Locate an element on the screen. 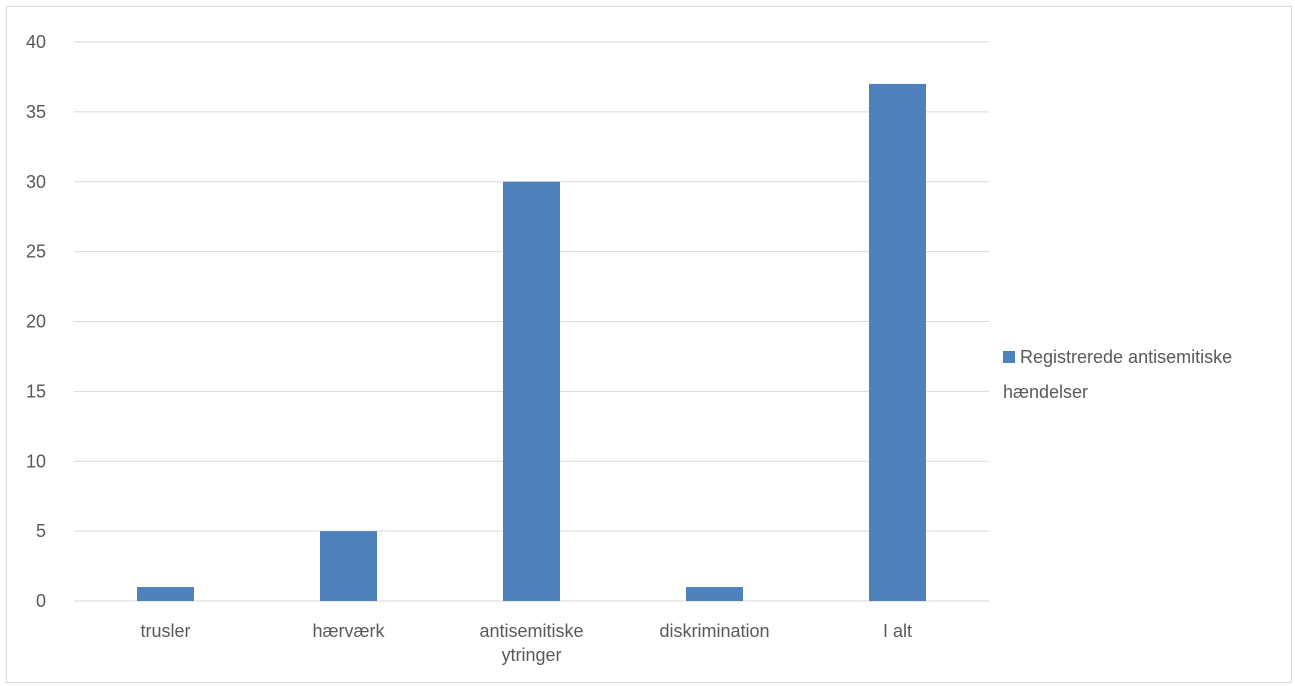 Image resolution: width=1295 pixels, height=686 pixels. y-tick-label: 35 is located at coordinates (36, 112).